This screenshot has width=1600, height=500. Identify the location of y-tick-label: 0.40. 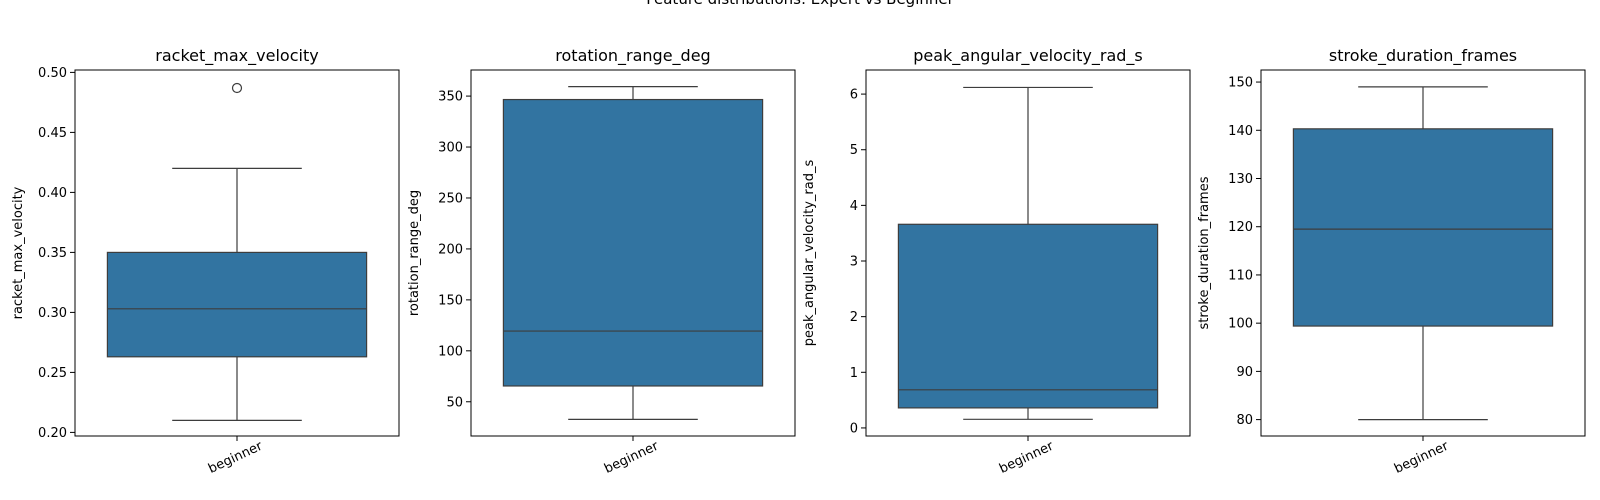
(52, 193).